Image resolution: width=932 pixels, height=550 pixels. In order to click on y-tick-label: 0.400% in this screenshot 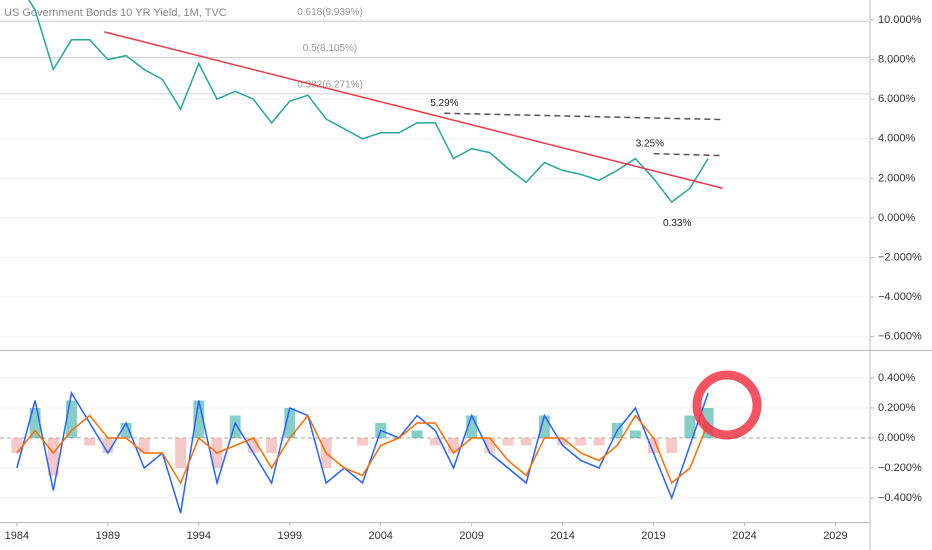, I will do `click(897, 378)`.